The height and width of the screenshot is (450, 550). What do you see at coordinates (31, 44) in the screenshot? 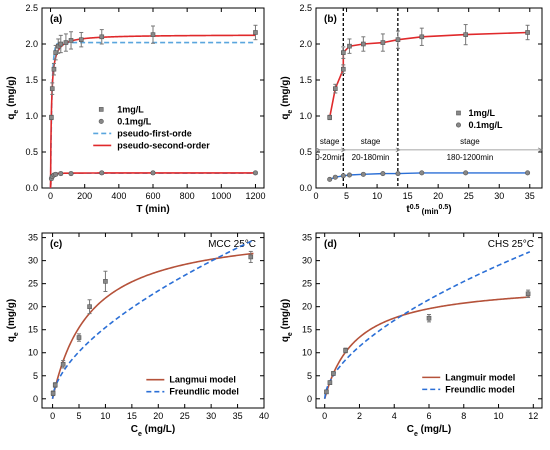
I see `y-tick-label: 2.0` at bounding box center [31, 44].